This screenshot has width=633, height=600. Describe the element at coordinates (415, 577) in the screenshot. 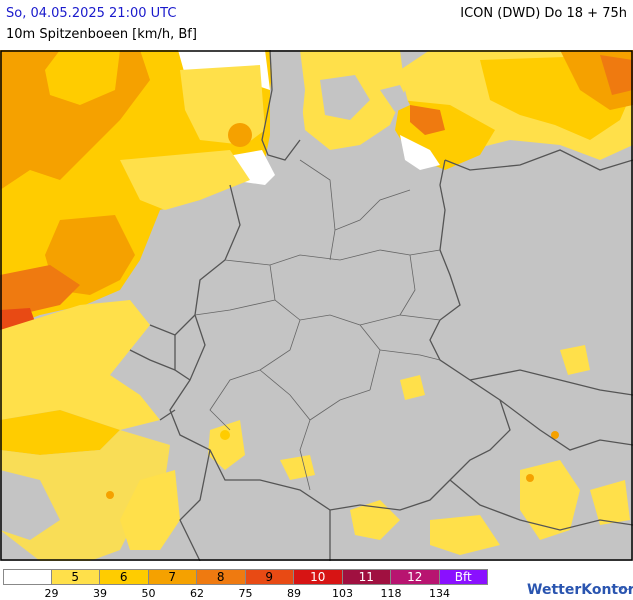

I see `legend-cell: 12` at that location.